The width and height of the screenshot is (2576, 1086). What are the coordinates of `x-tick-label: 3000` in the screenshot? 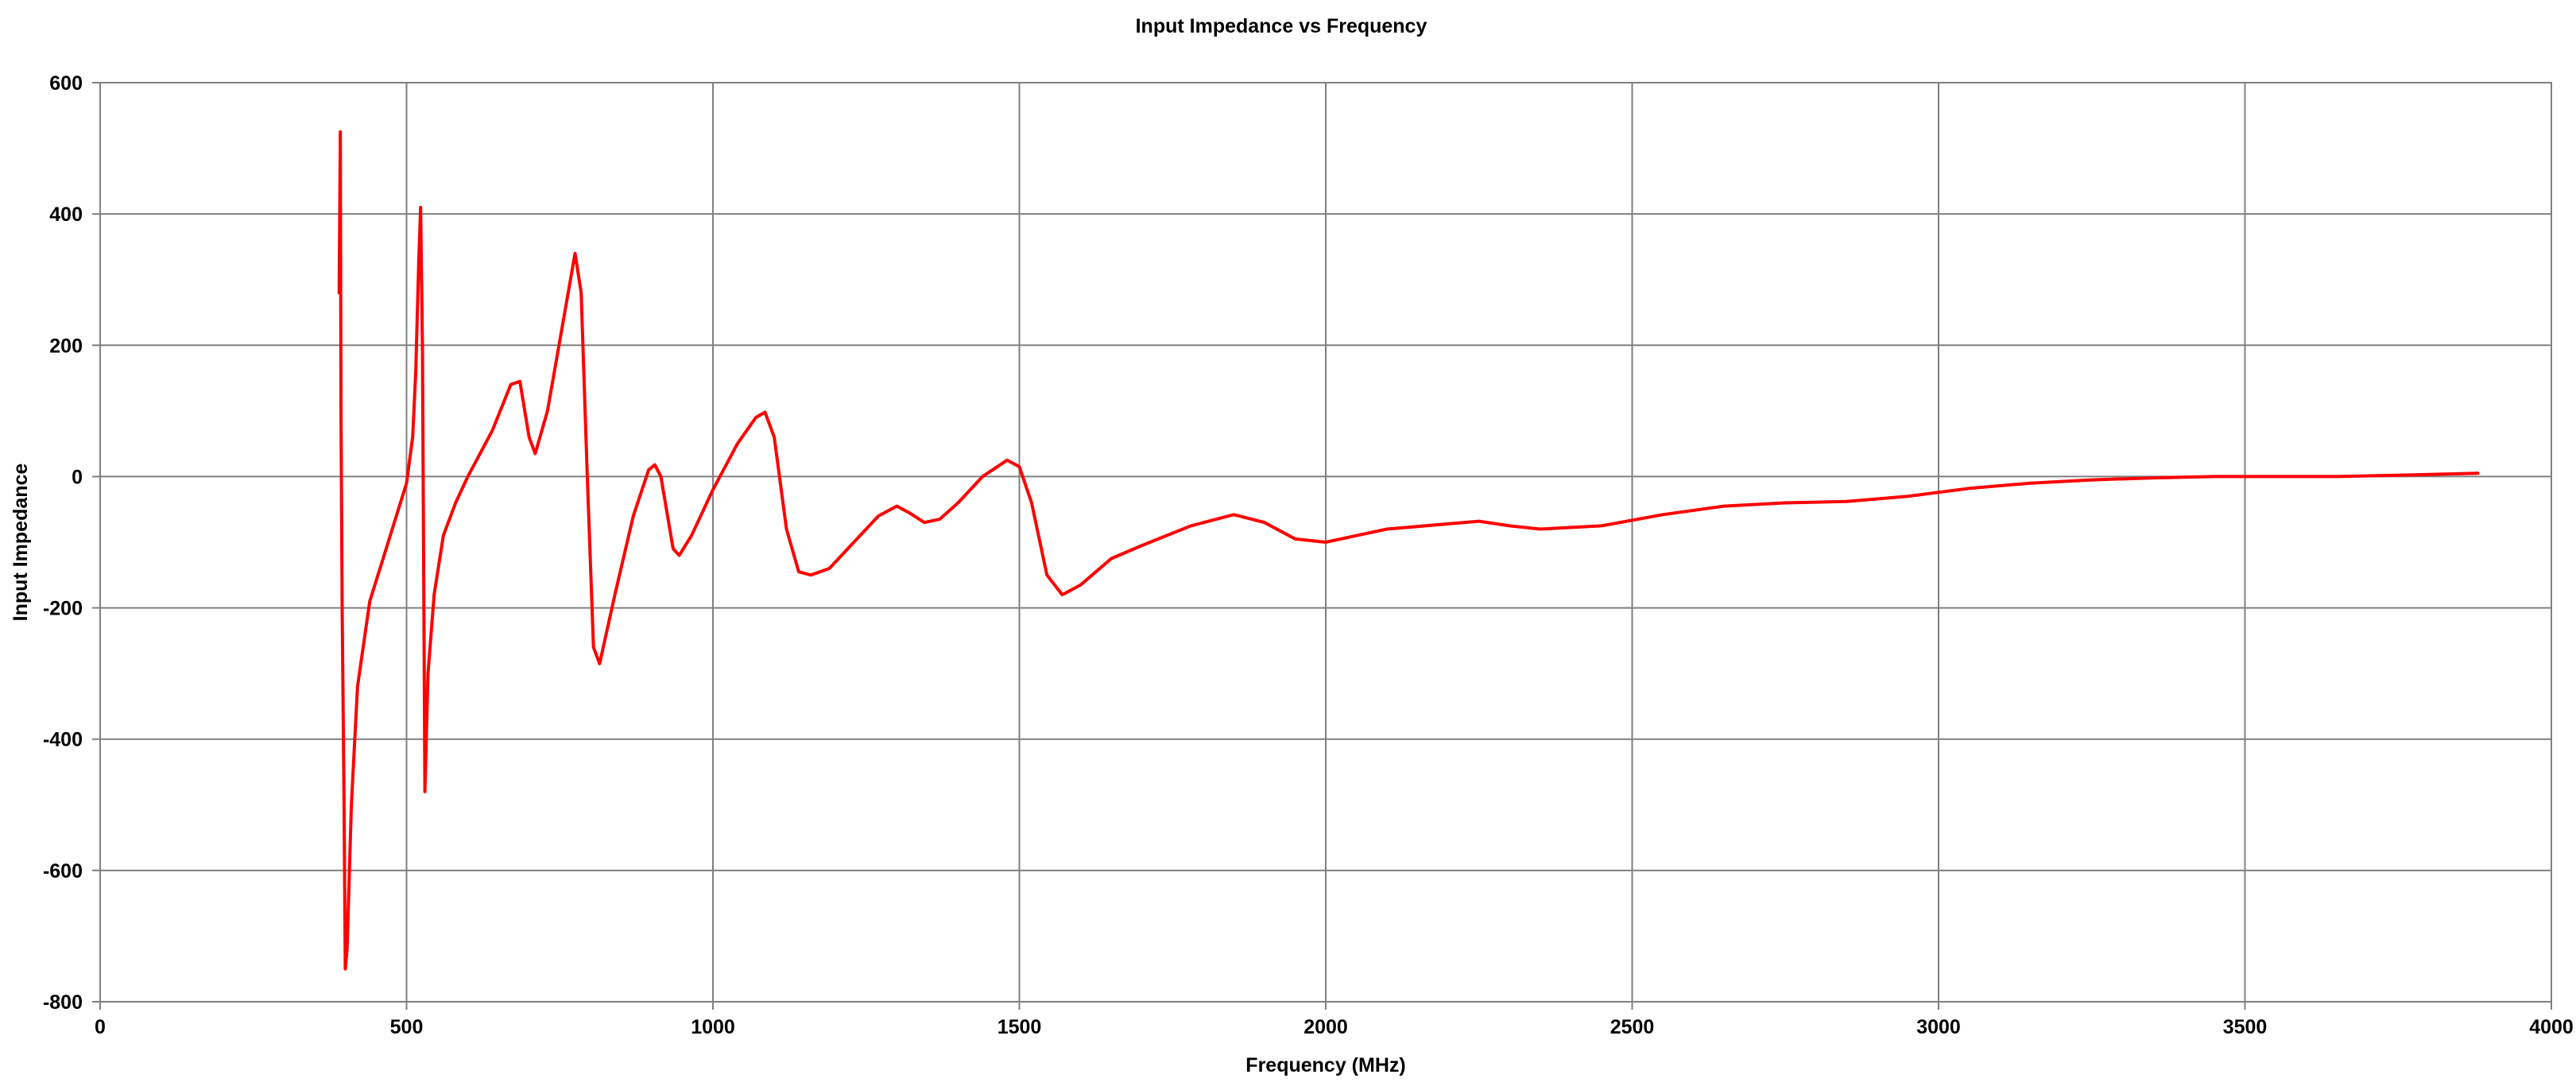 It's located at (1938, 1027).